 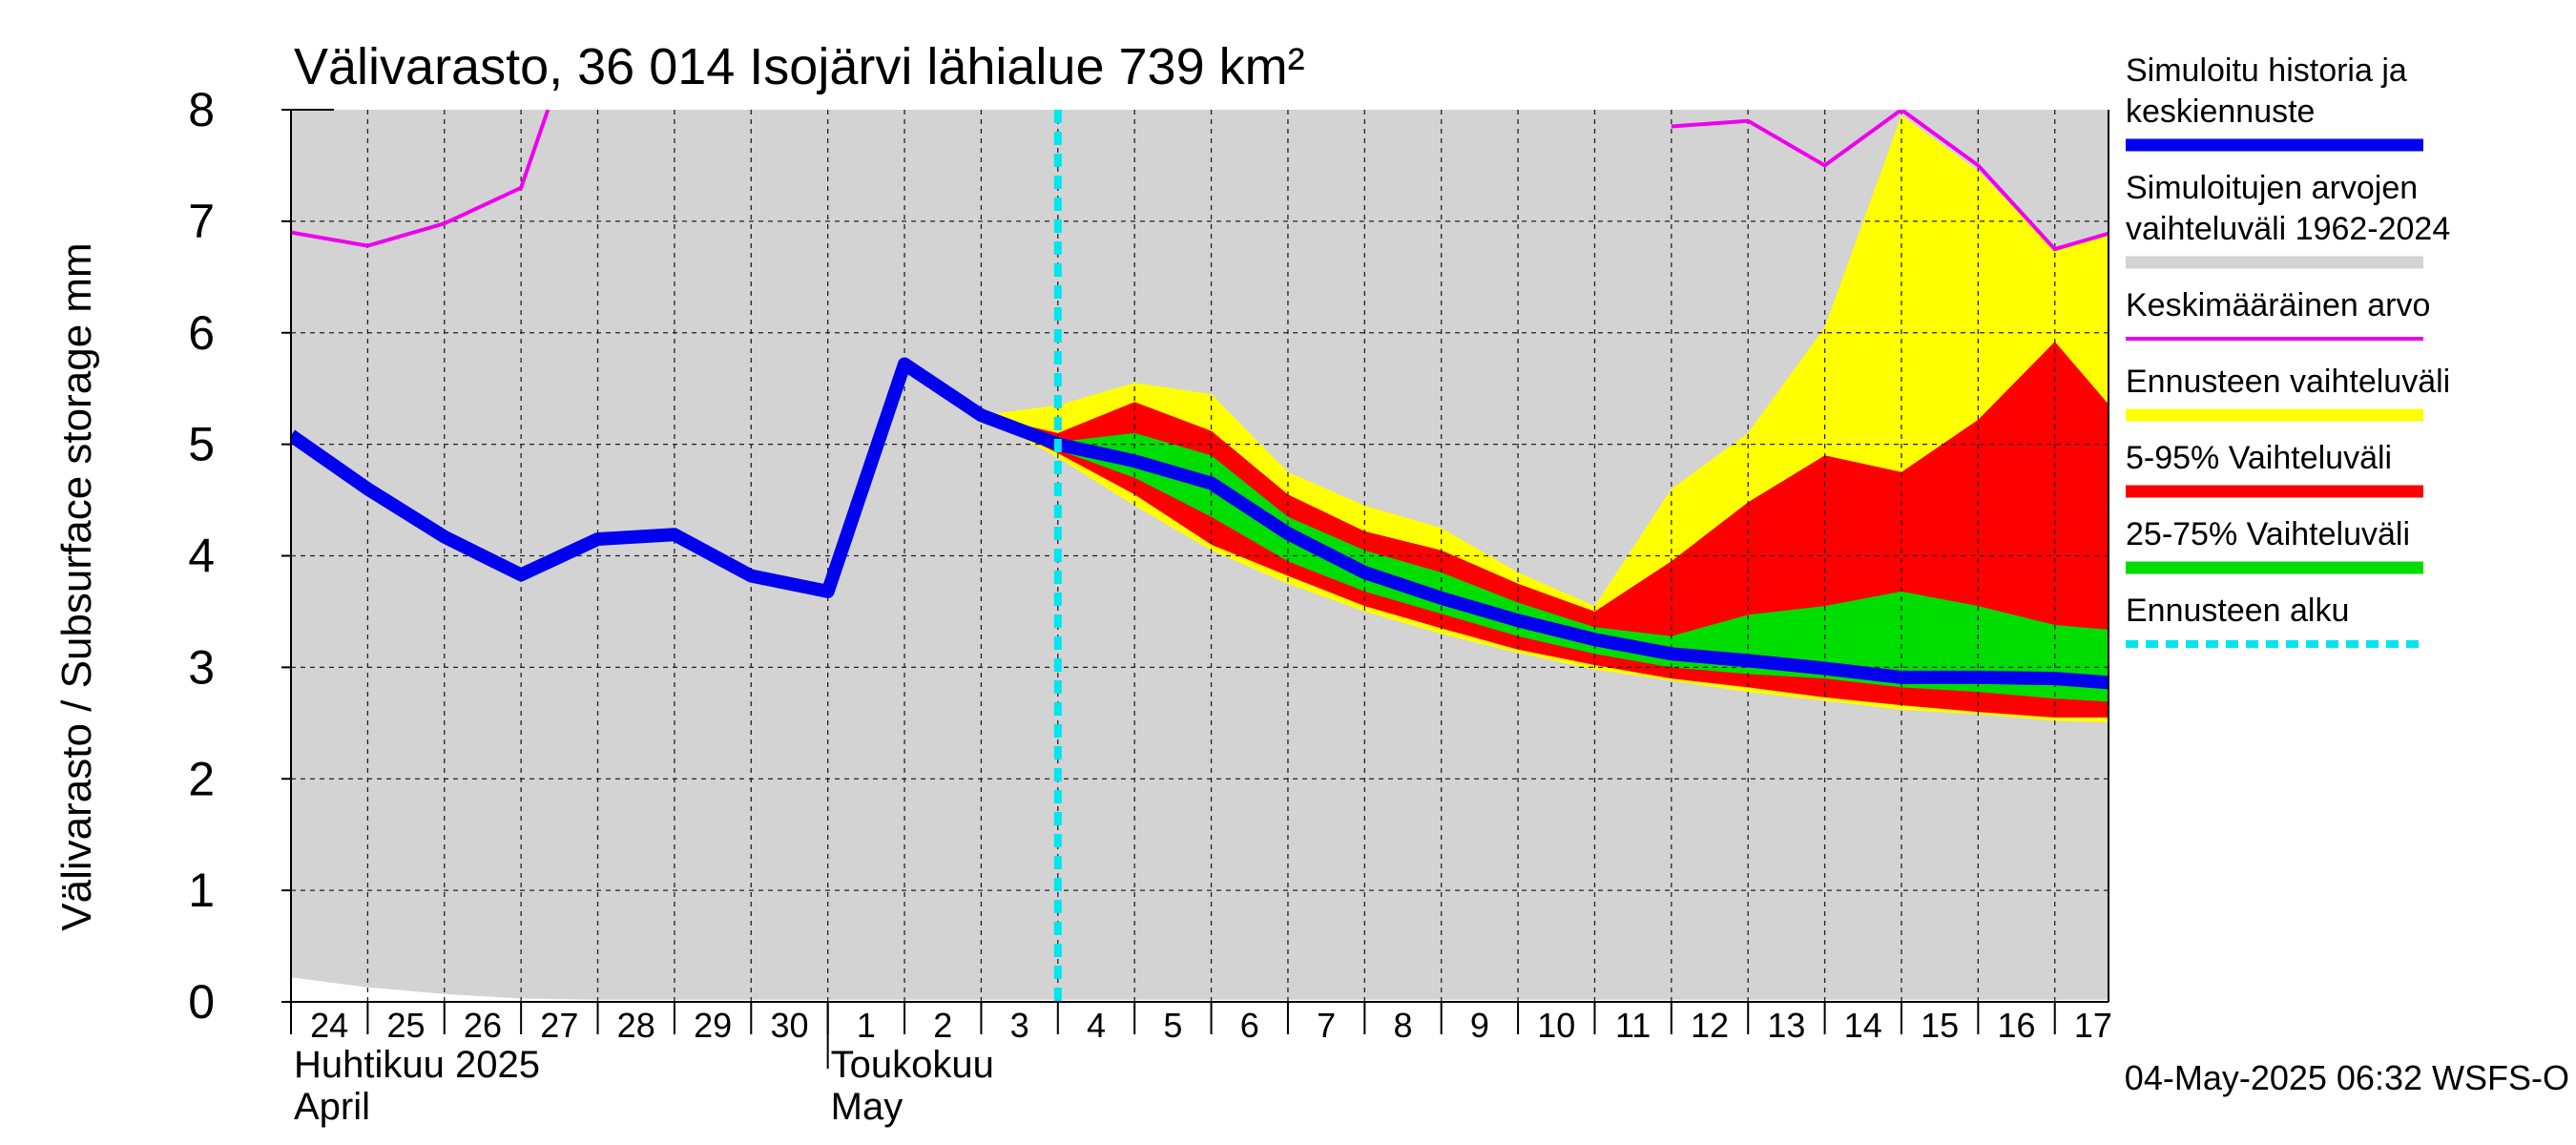 I want to click on x-tick-label: 26, so click(x=483, y=1025).